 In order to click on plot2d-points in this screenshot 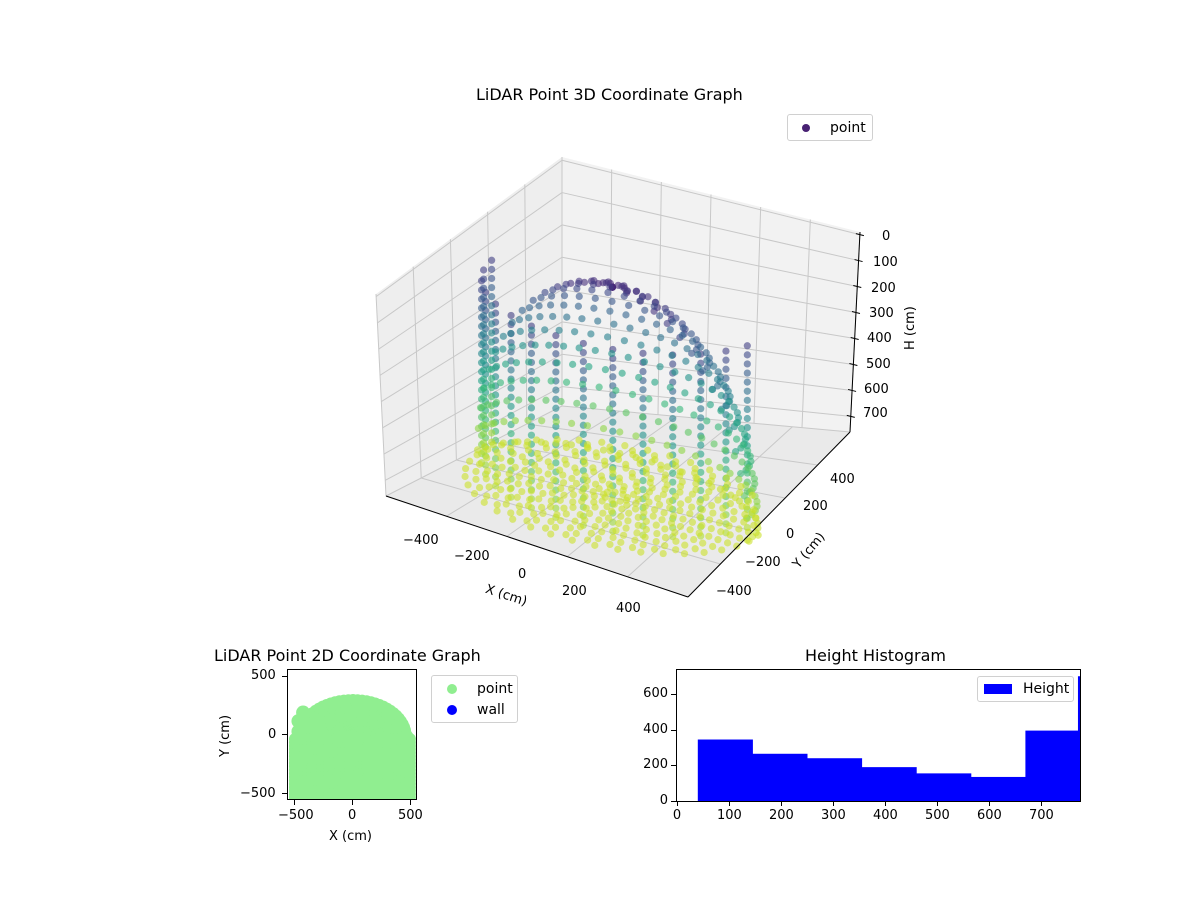, I will do `click(352, 746)`.